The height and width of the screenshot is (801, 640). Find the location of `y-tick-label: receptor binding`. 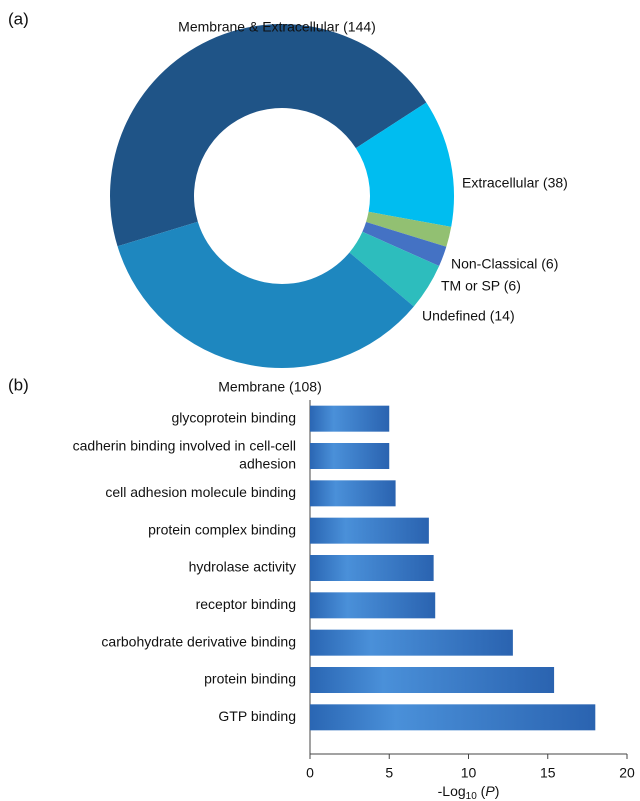

y-tick-label: receptor binding is located at coordinates (246, 604).